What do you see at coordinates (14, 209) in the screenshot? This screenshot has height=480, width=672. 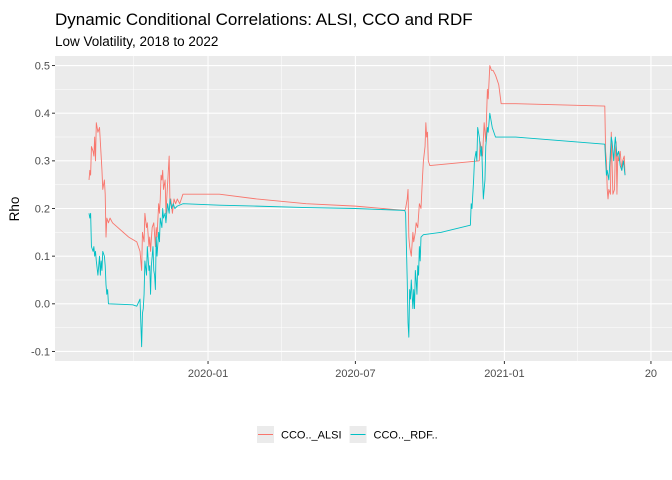 I see `y-axis-title: Rho` at bounding box center [14, 209].